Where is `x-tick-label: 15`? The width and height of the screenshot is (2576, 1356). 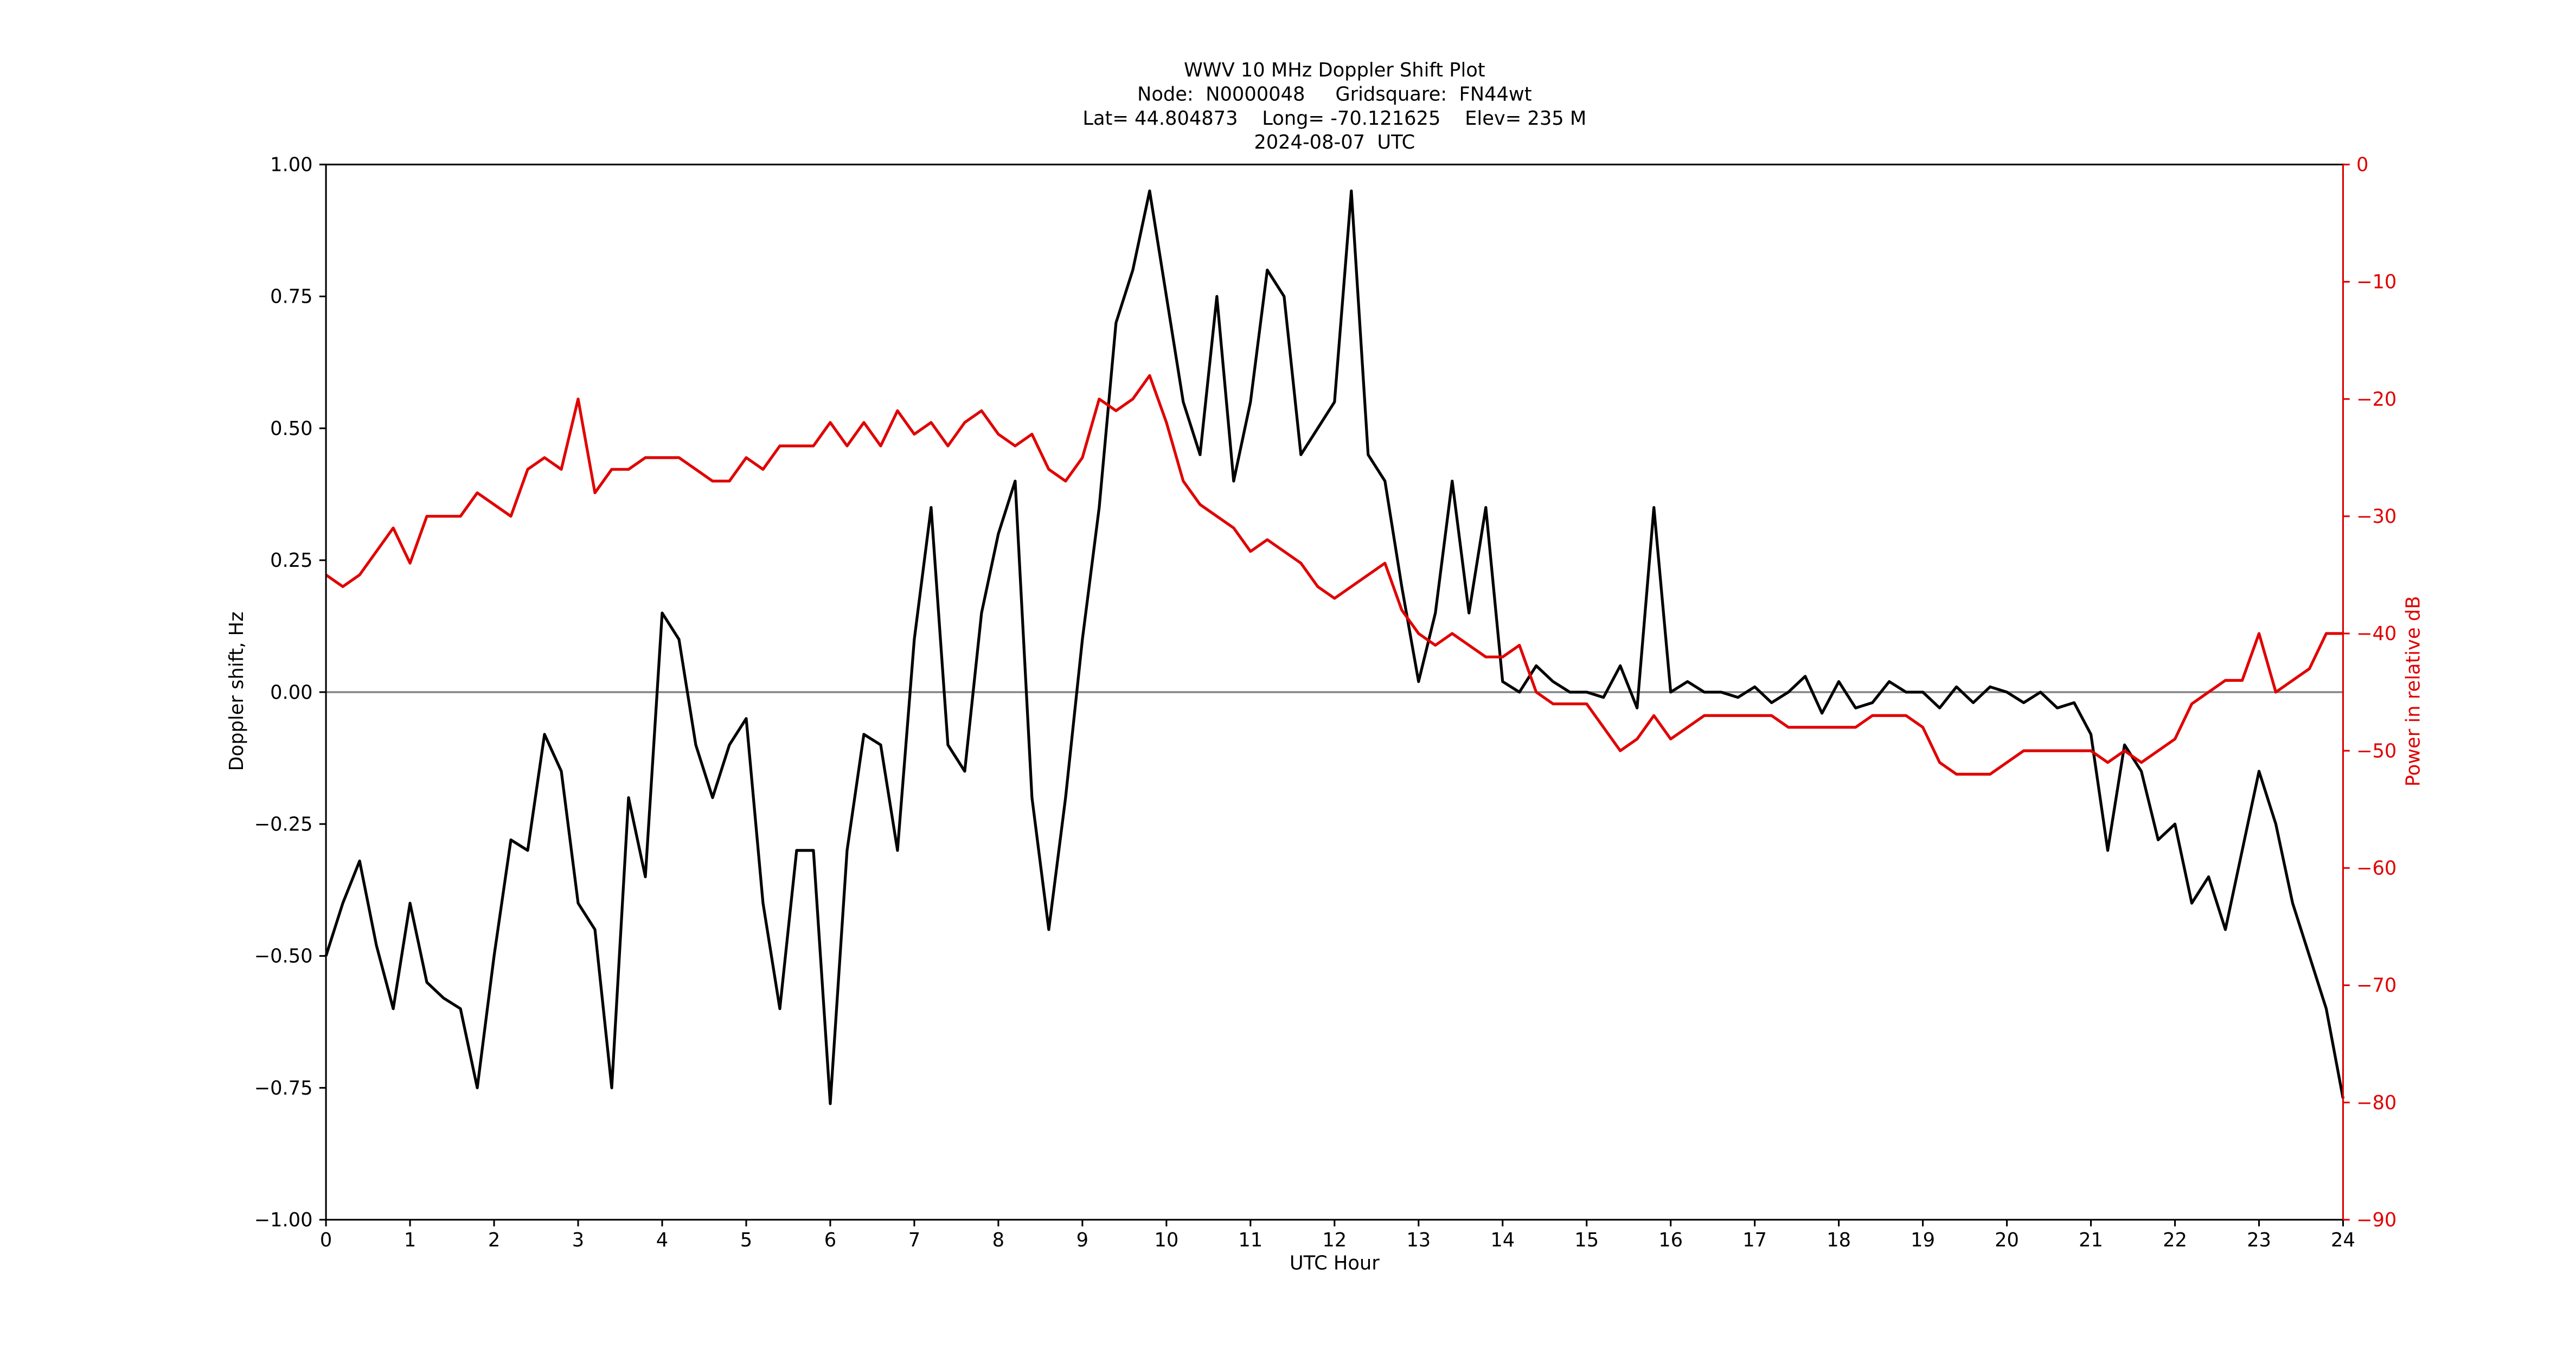
x-tick-label: 15 is located at coordinates (1586, 1240).